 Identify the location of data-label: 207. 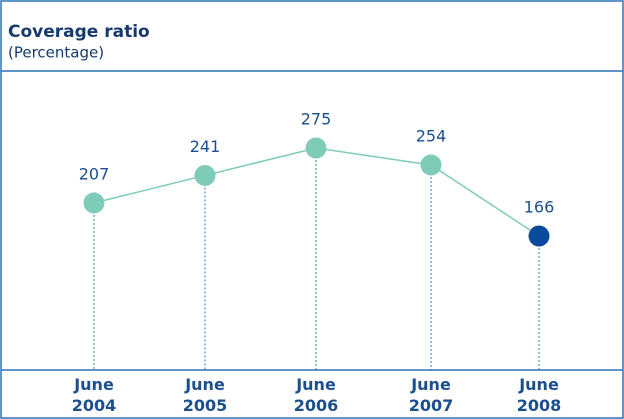
(94, 173).